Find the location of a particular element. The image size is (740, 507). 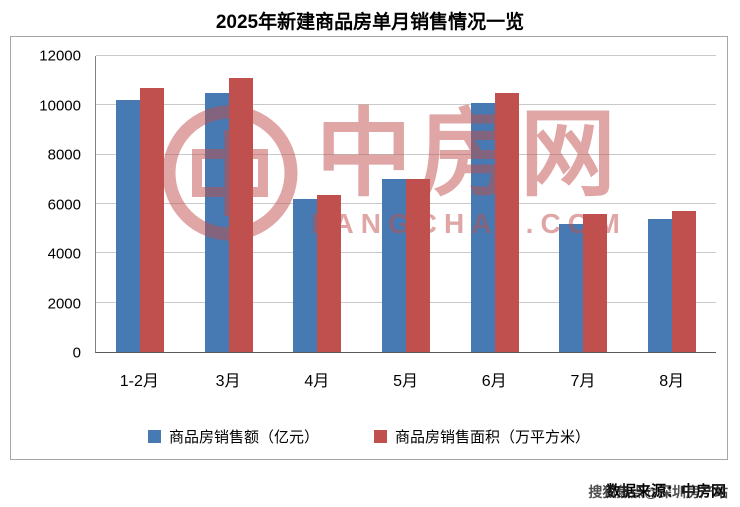

x-tick-label: 6月 is located at coordinates (494, 381).